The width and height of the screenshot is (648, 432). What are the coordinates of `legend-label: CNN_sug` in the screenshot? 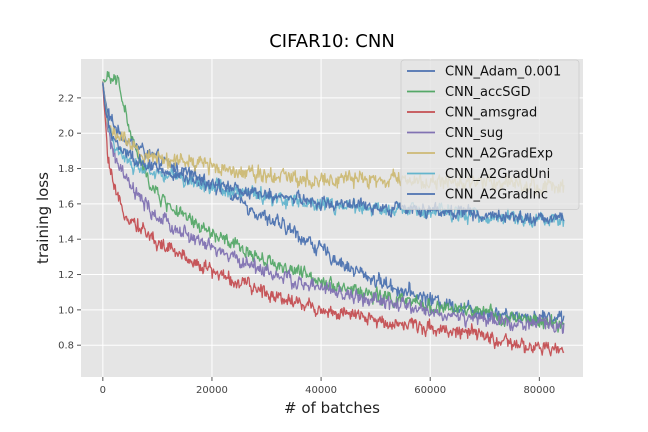 It's located at (474, 133).